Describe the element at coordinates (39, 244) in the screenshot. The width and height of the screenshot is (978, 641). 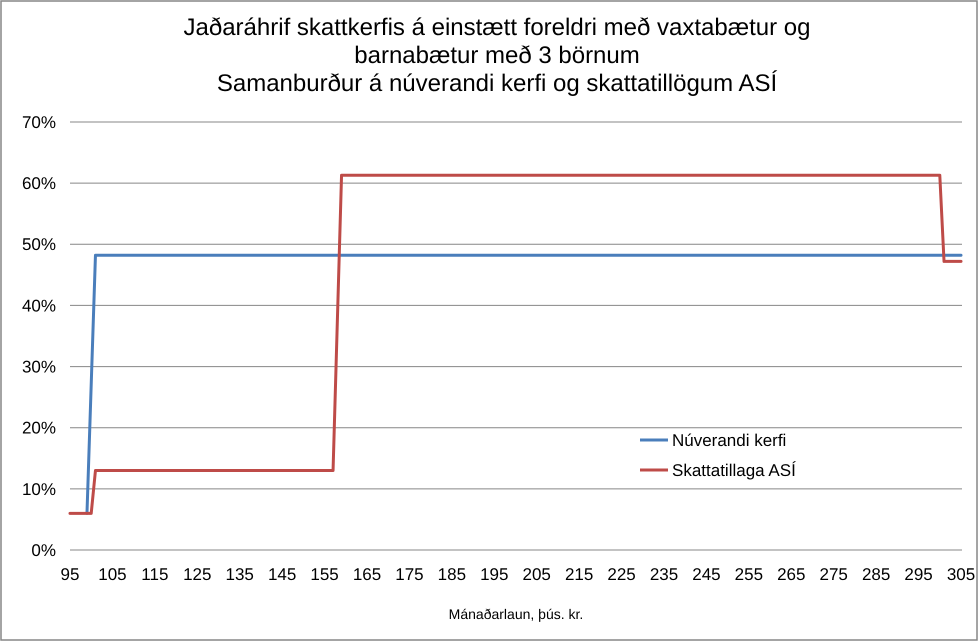
I see `y-tick-label: 50%` at that location.